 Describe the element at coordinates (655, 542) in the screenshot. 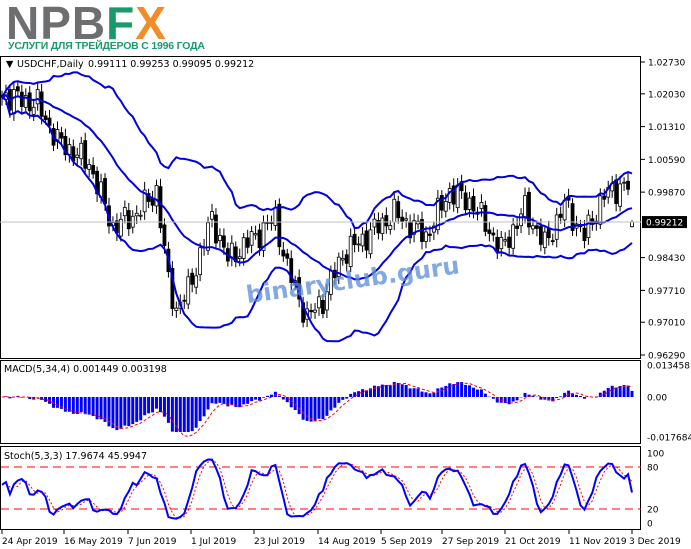

I see `date-axis-label: 3 Dec 2019` at that location.